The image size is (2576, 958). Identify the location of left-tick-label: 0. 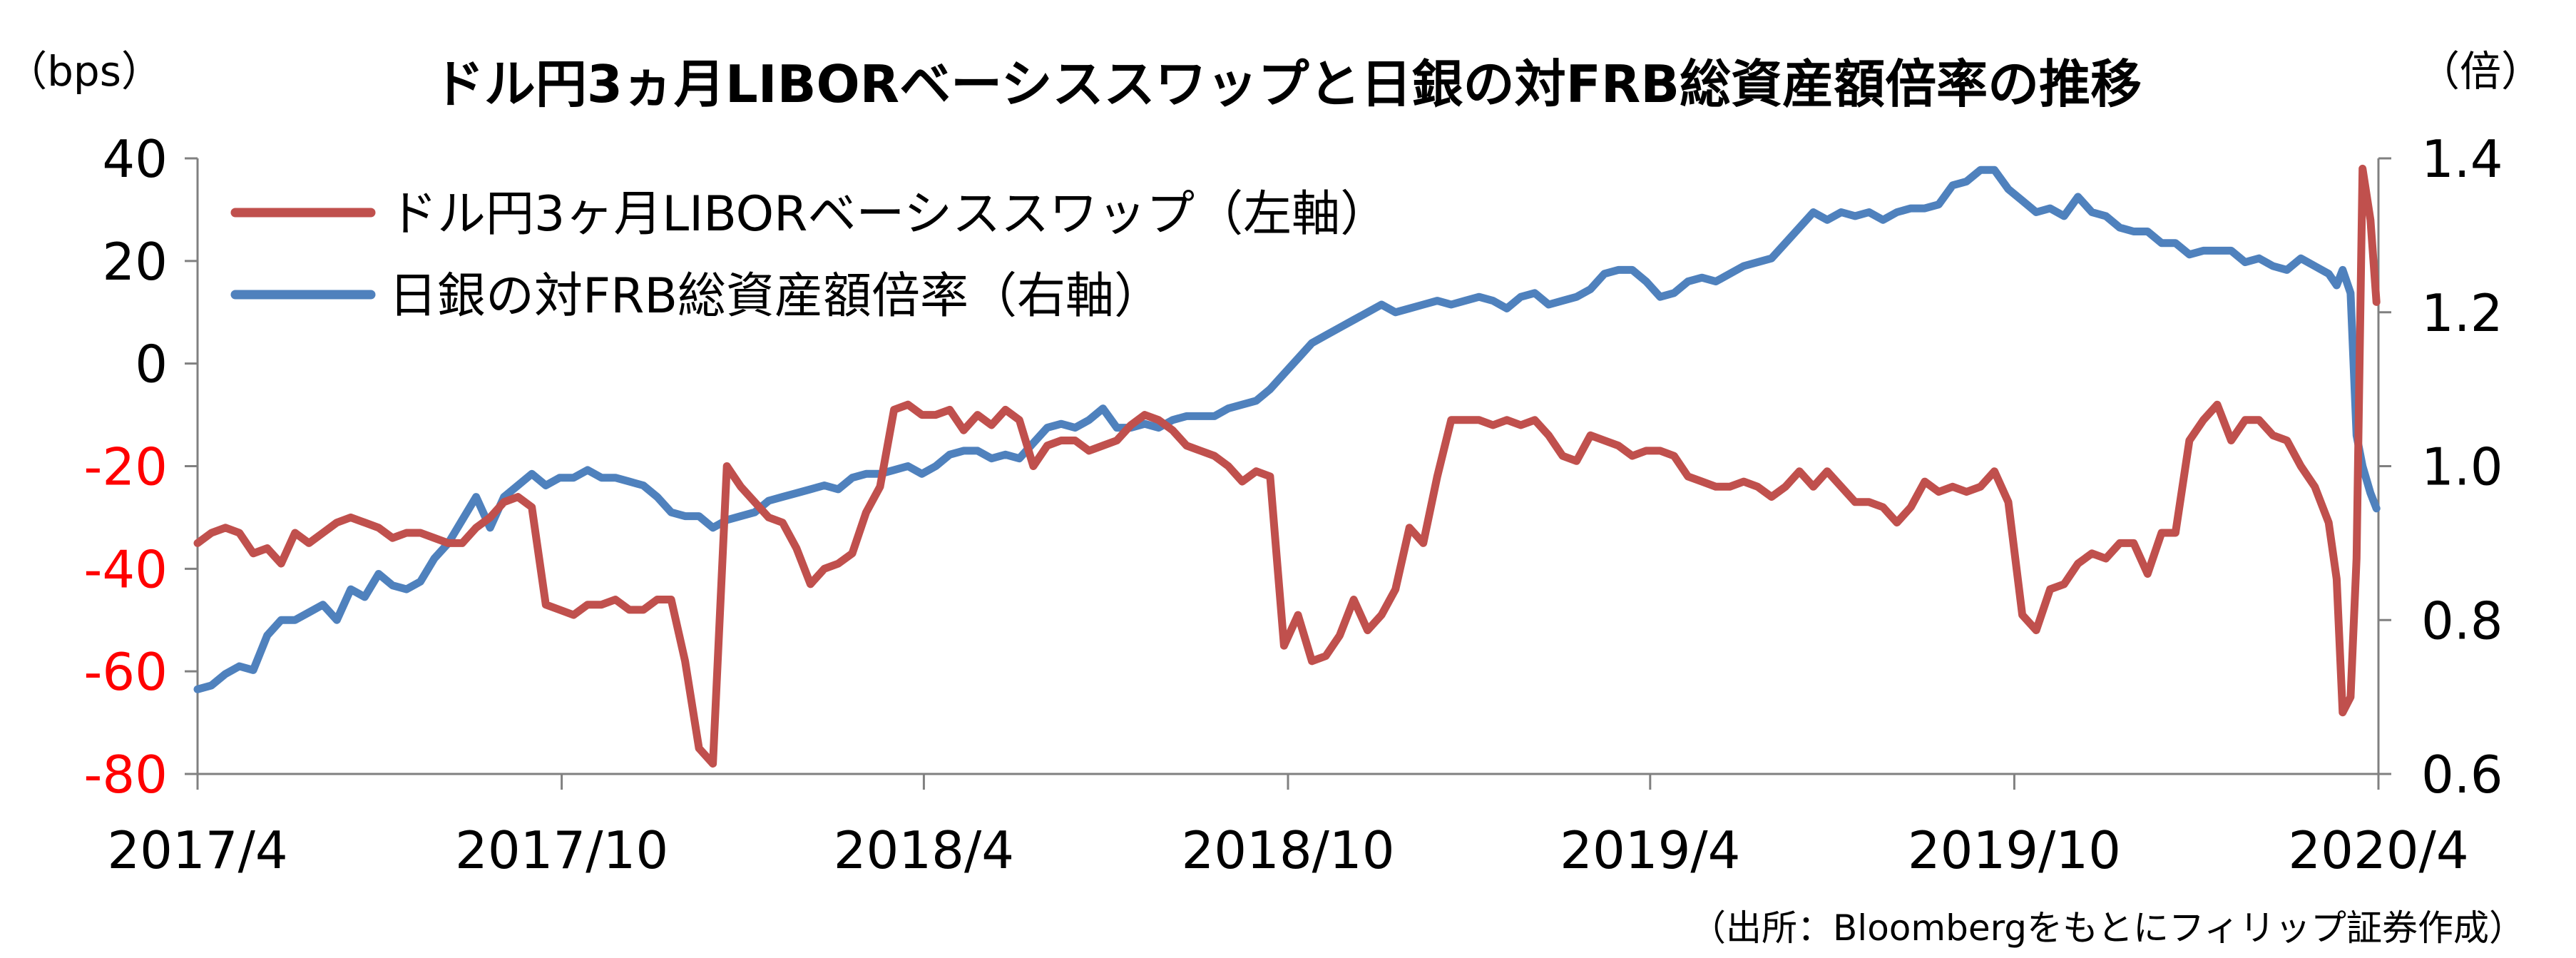
(152, 364).